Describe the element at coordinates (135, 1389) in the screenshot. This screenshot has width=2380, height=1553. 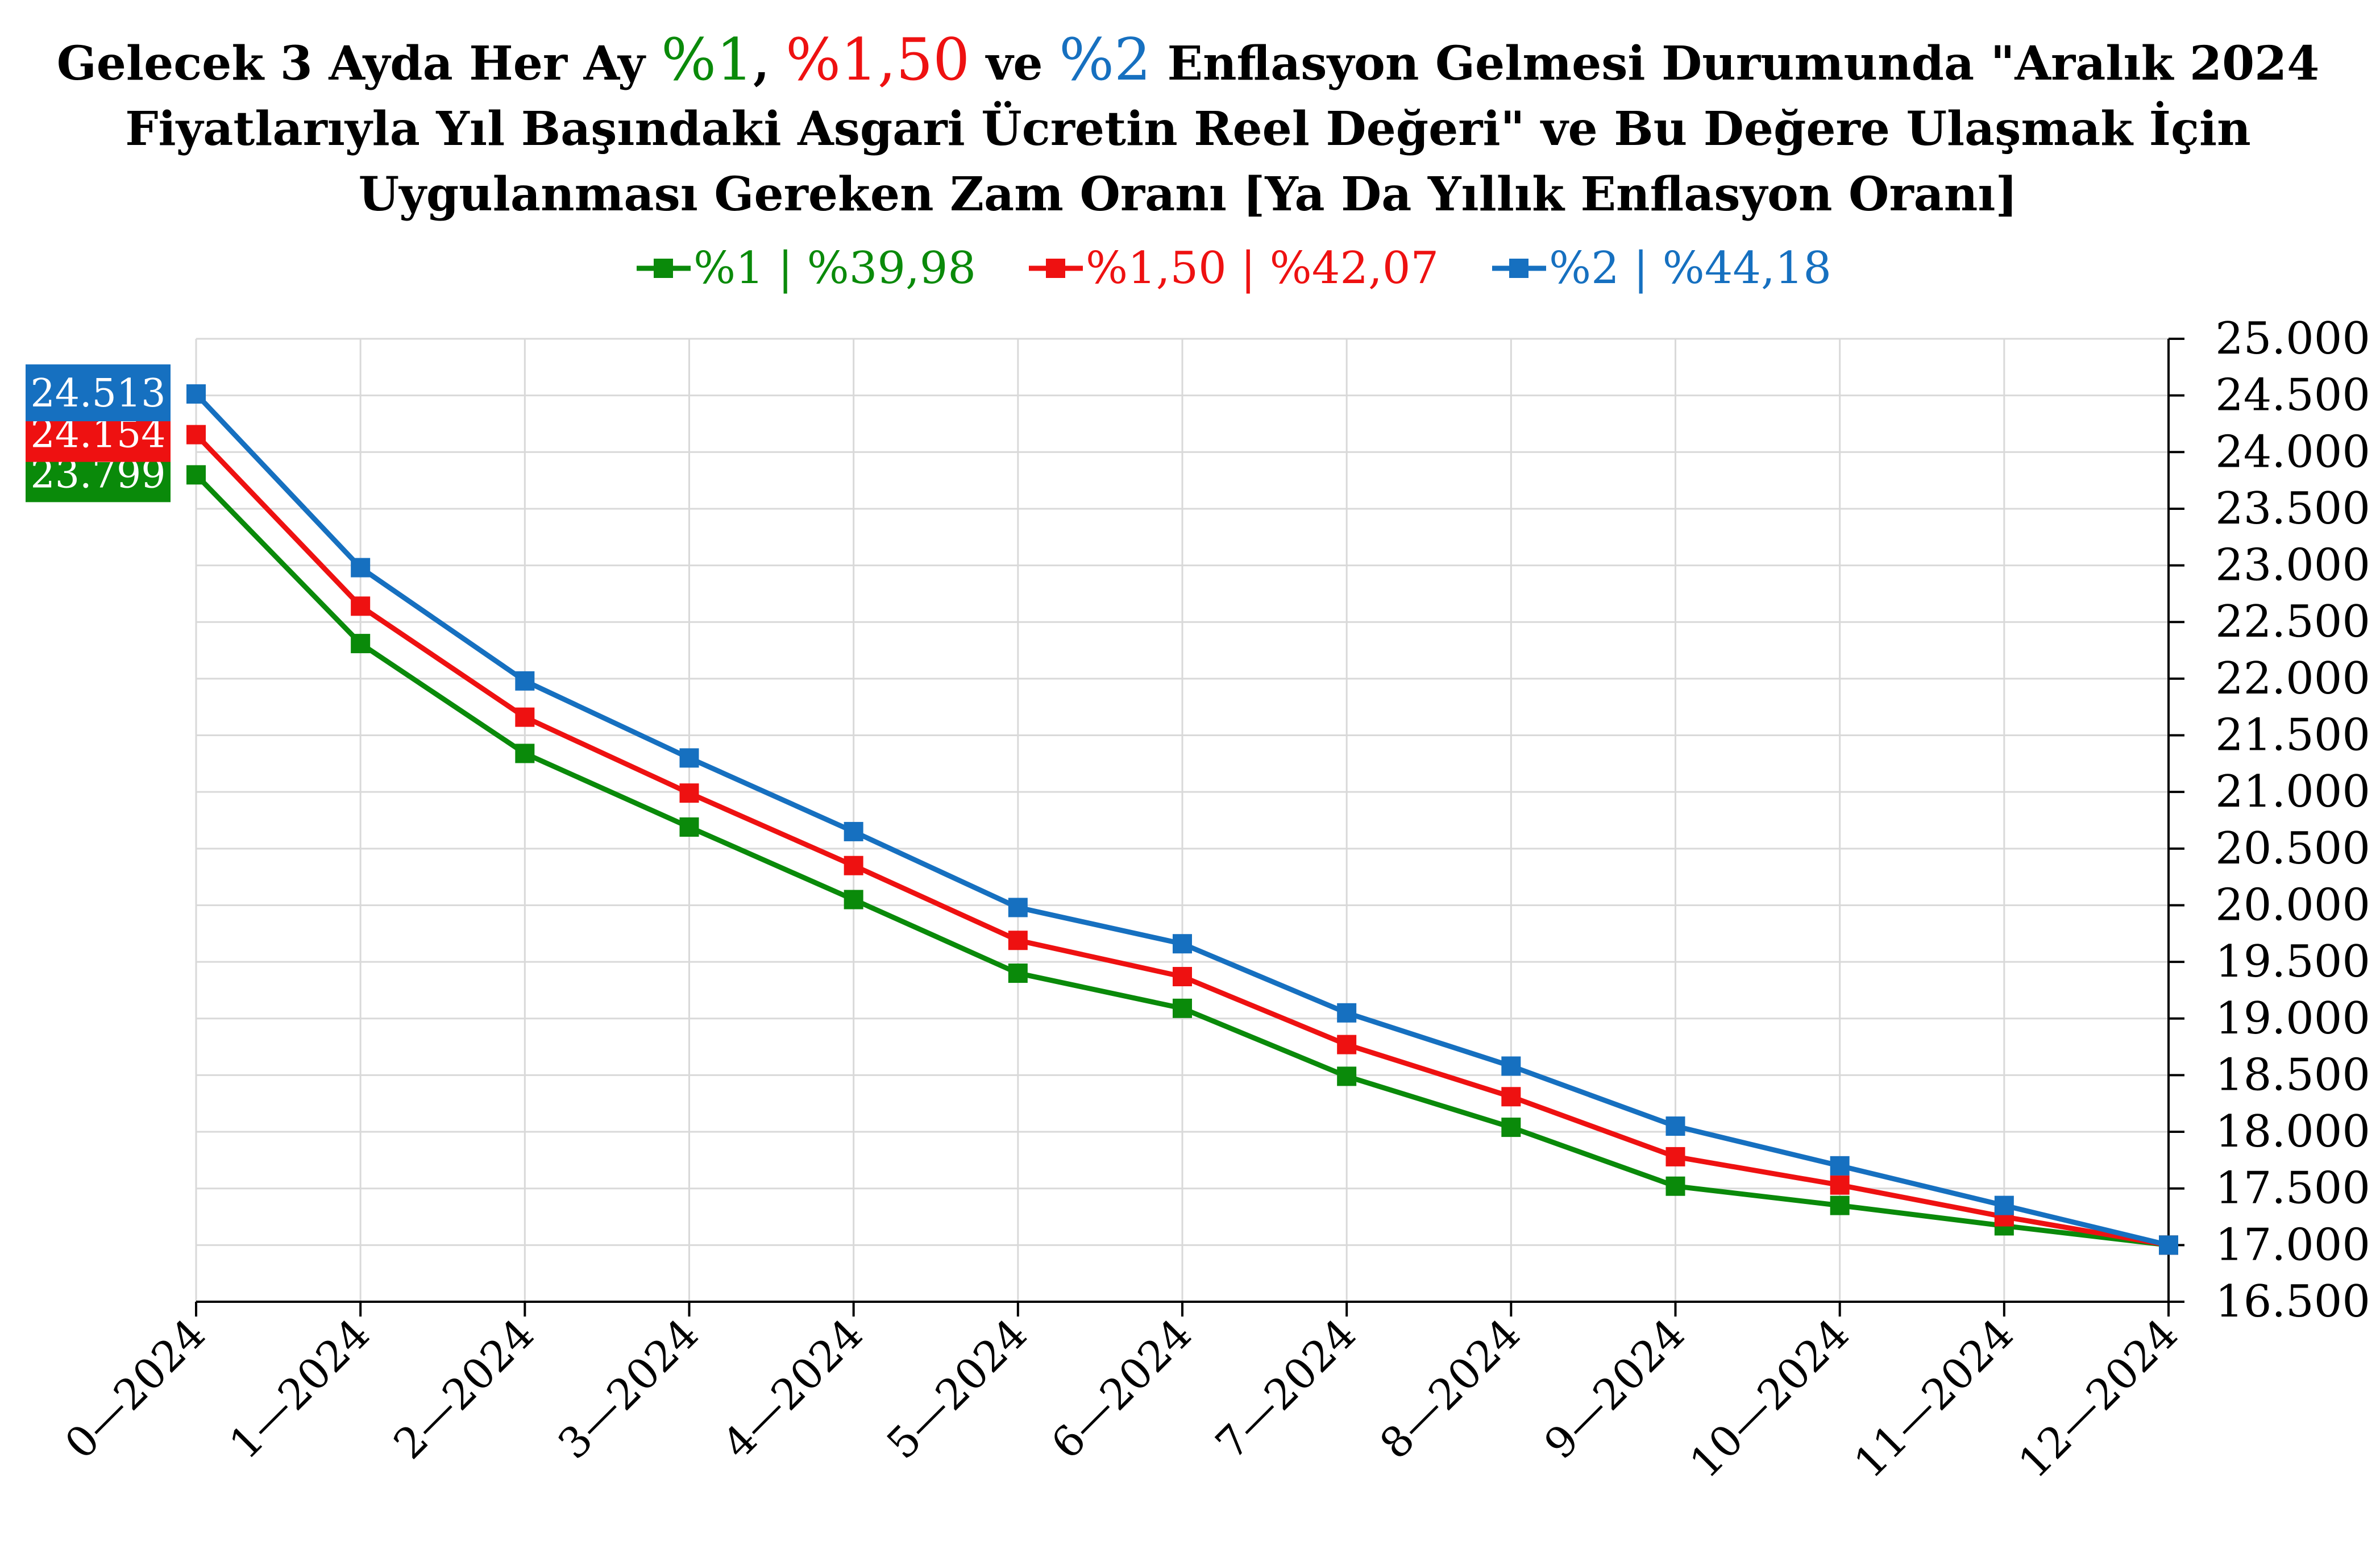
I see `x-tick-label: 0—2024` at that location.